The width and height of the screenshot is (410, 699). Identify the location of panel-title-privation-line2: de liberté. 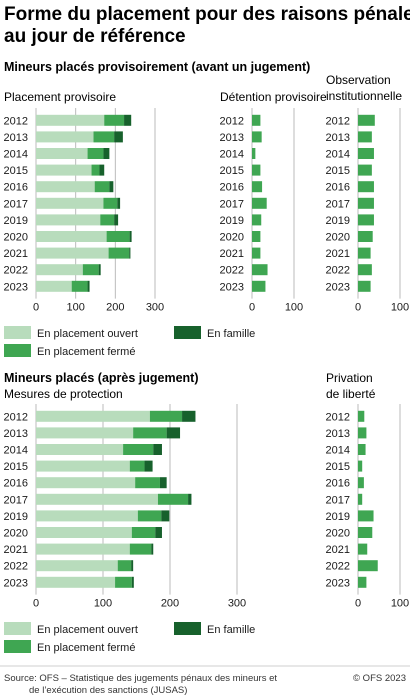
(351, 394).